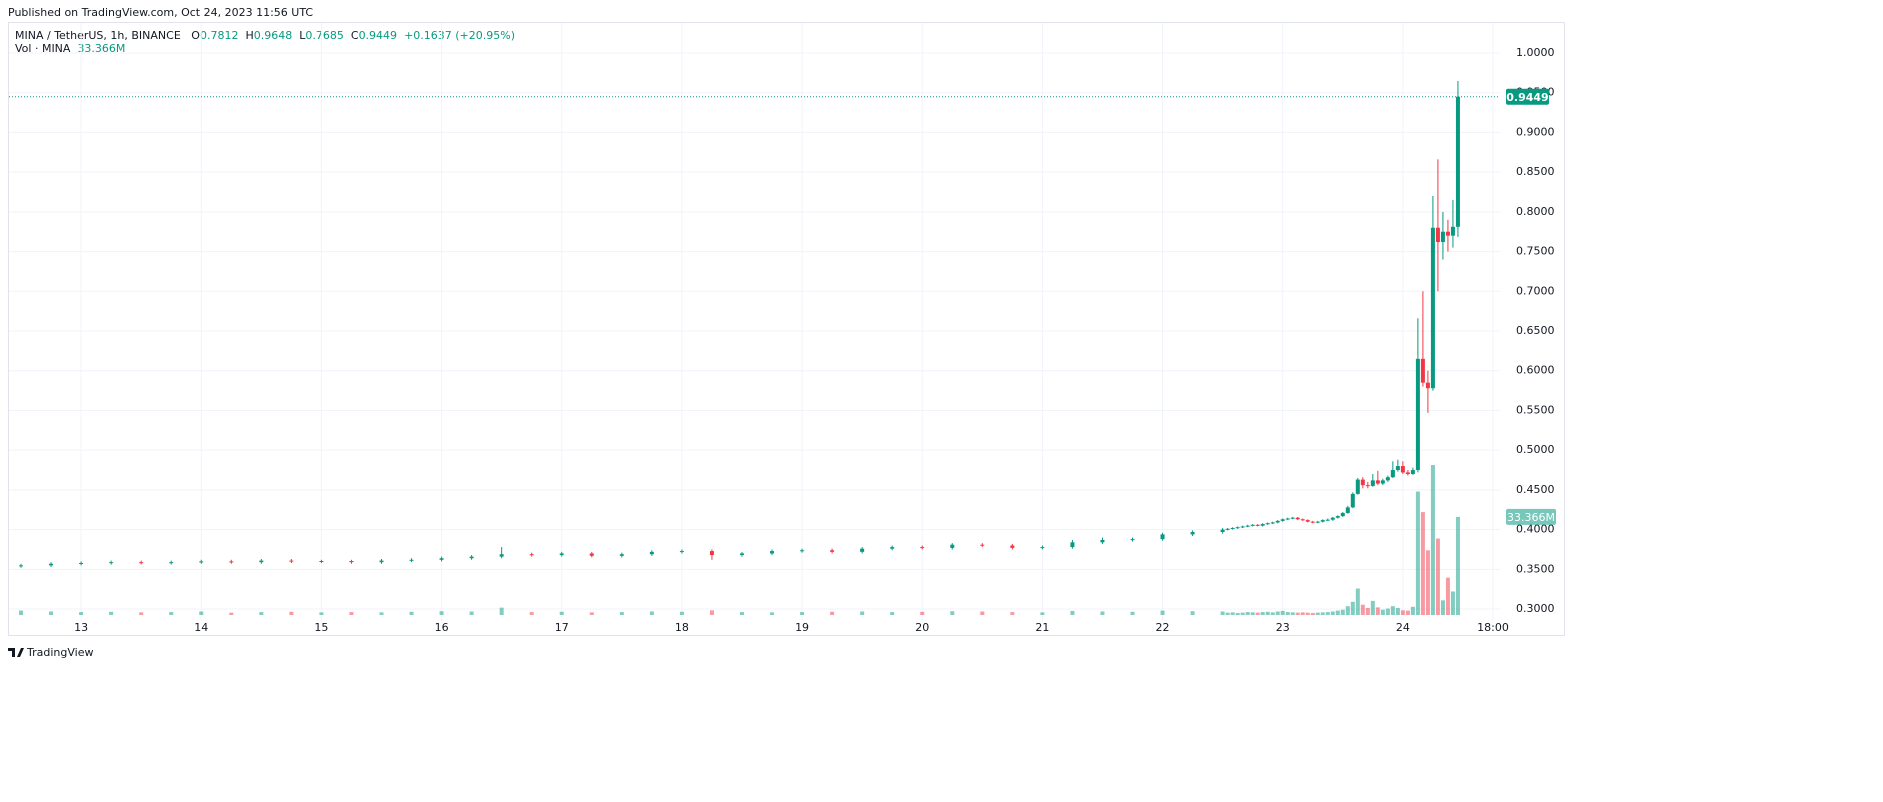 This screenshot has height=802, width=1883. I want to click on y-tick-label: 1.0000, so click(1535, 52).